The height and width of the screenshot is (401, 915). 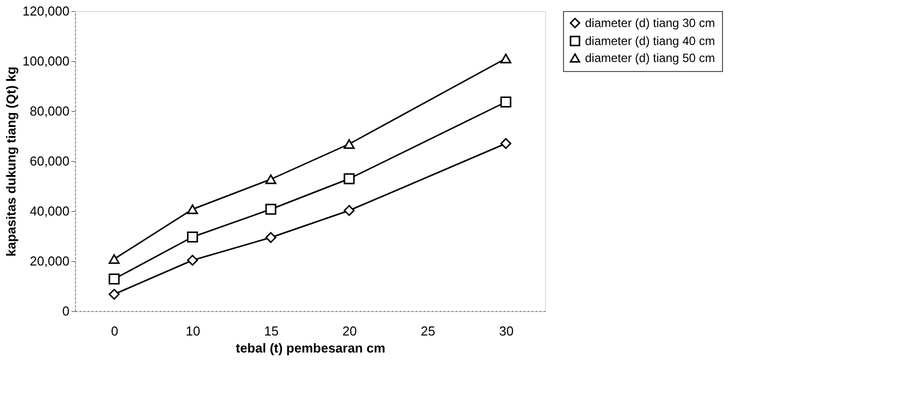 What do you see at coordinates (50, 111) in the screenshot?
I see `y-tick-label: 80,000` at bounding box center [50, 111].